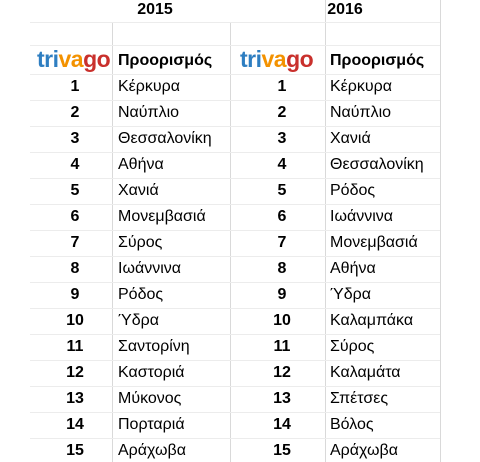 The height and width of the screenshot is (462, 480). Describe the element at coordinates (352, 424) in the screenshot. I see `destination: Βόλος` at that location.